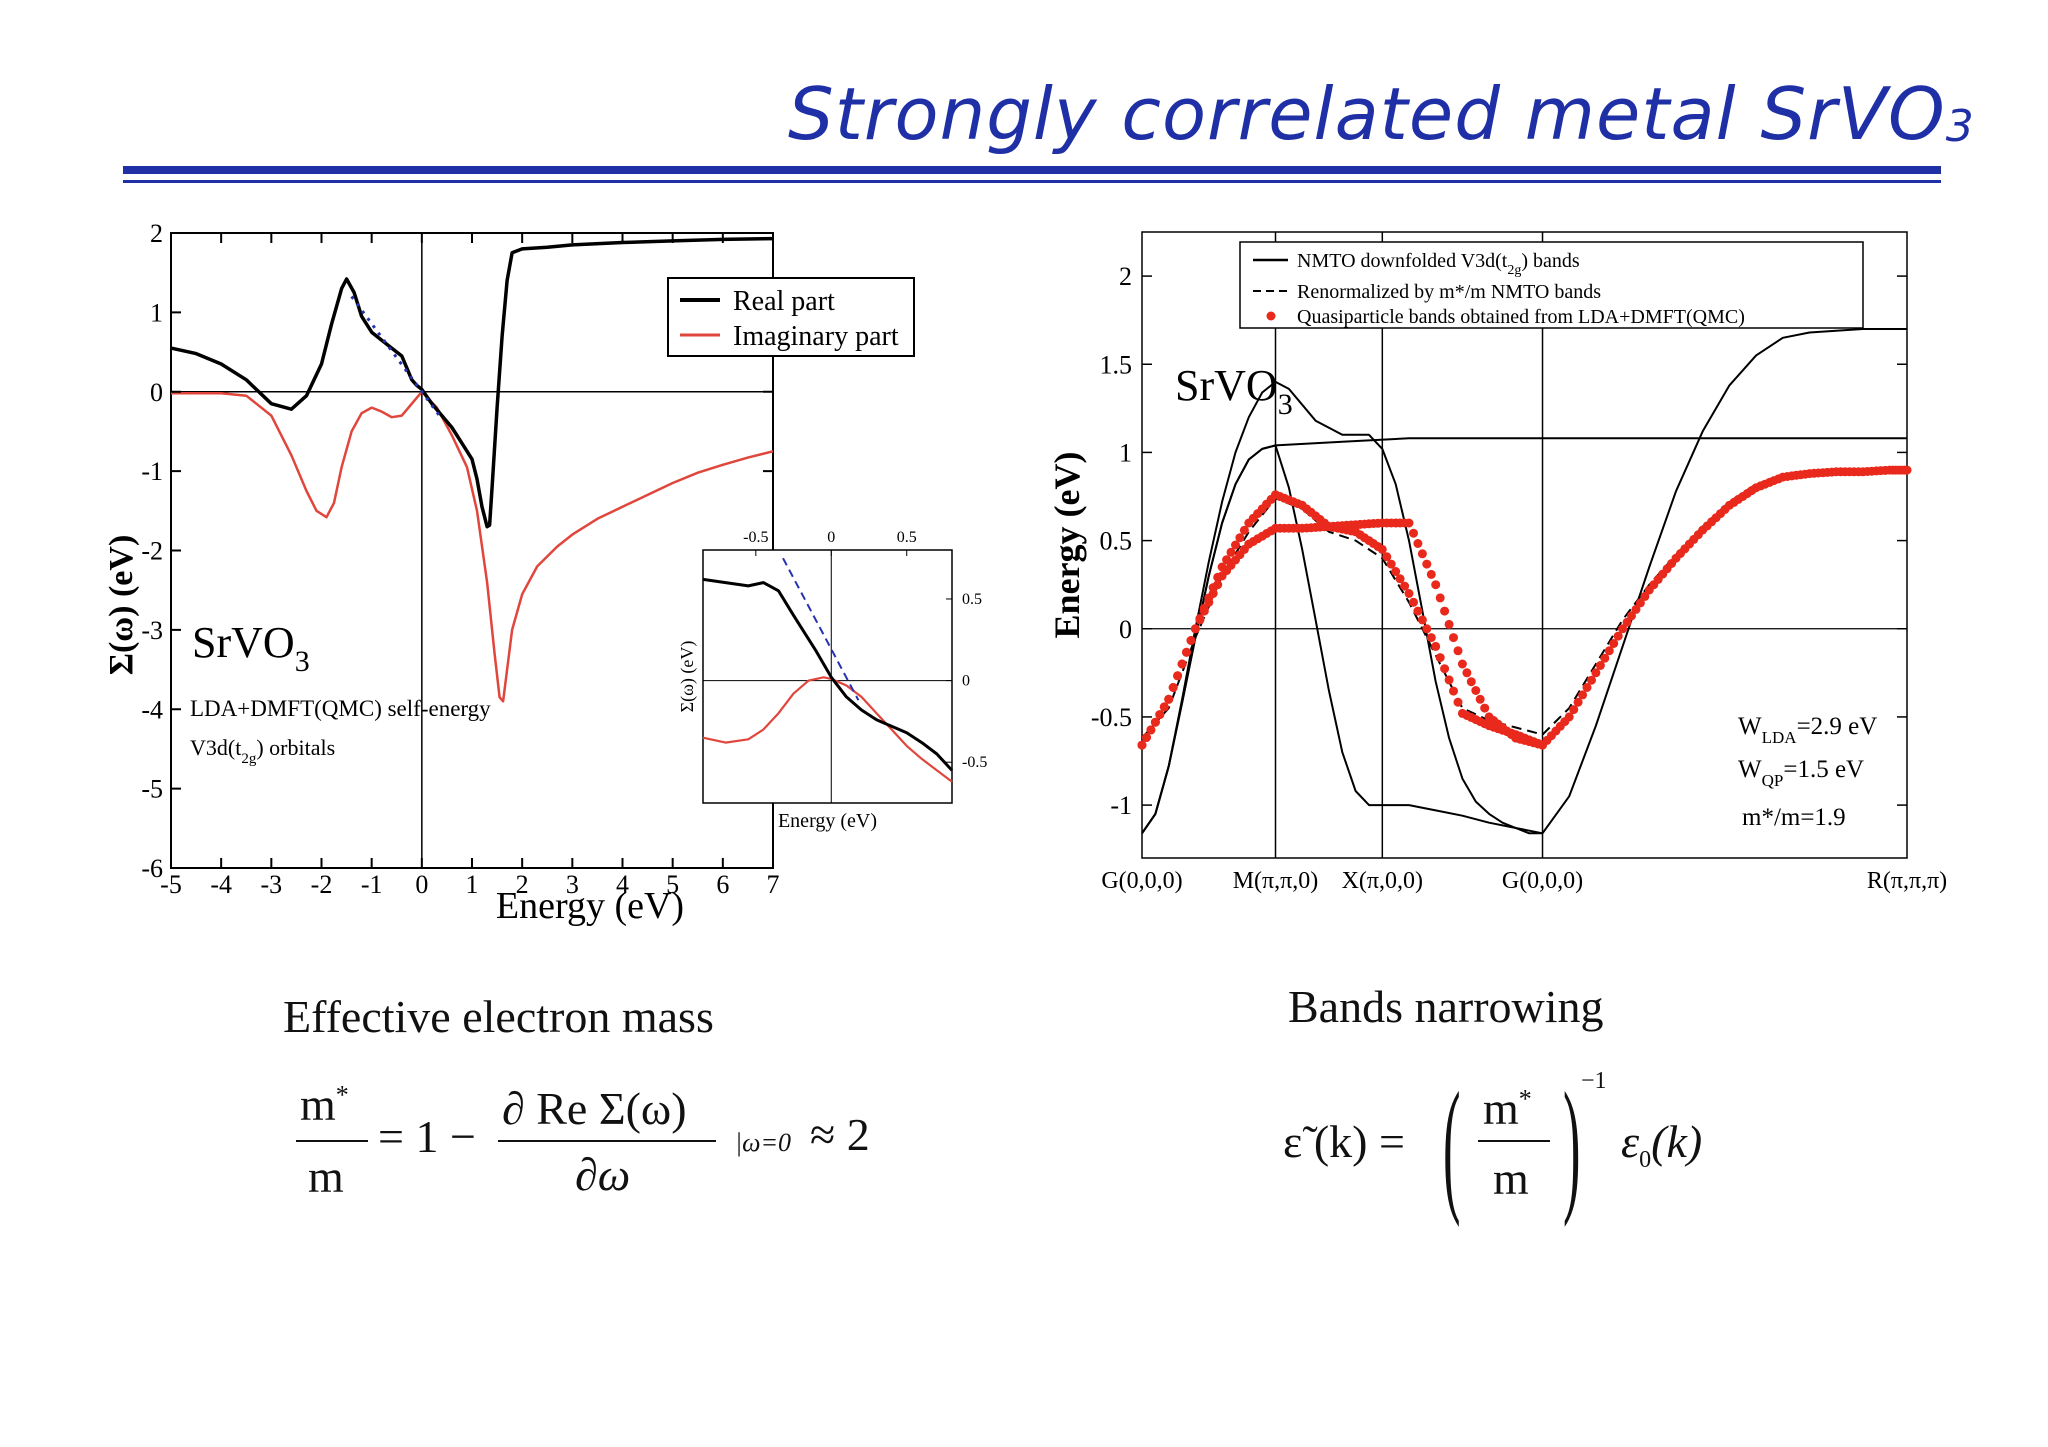  Describe the element at coordinates (395, 356) in the screenshot. I see `series-line-slope` at that location.